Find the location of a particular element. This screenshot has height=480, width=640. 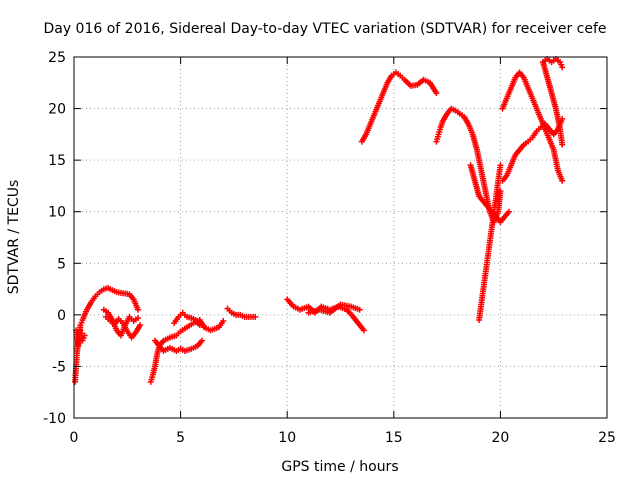

x-axis-label: GPS time / hours is located at coordinates (339, 467).